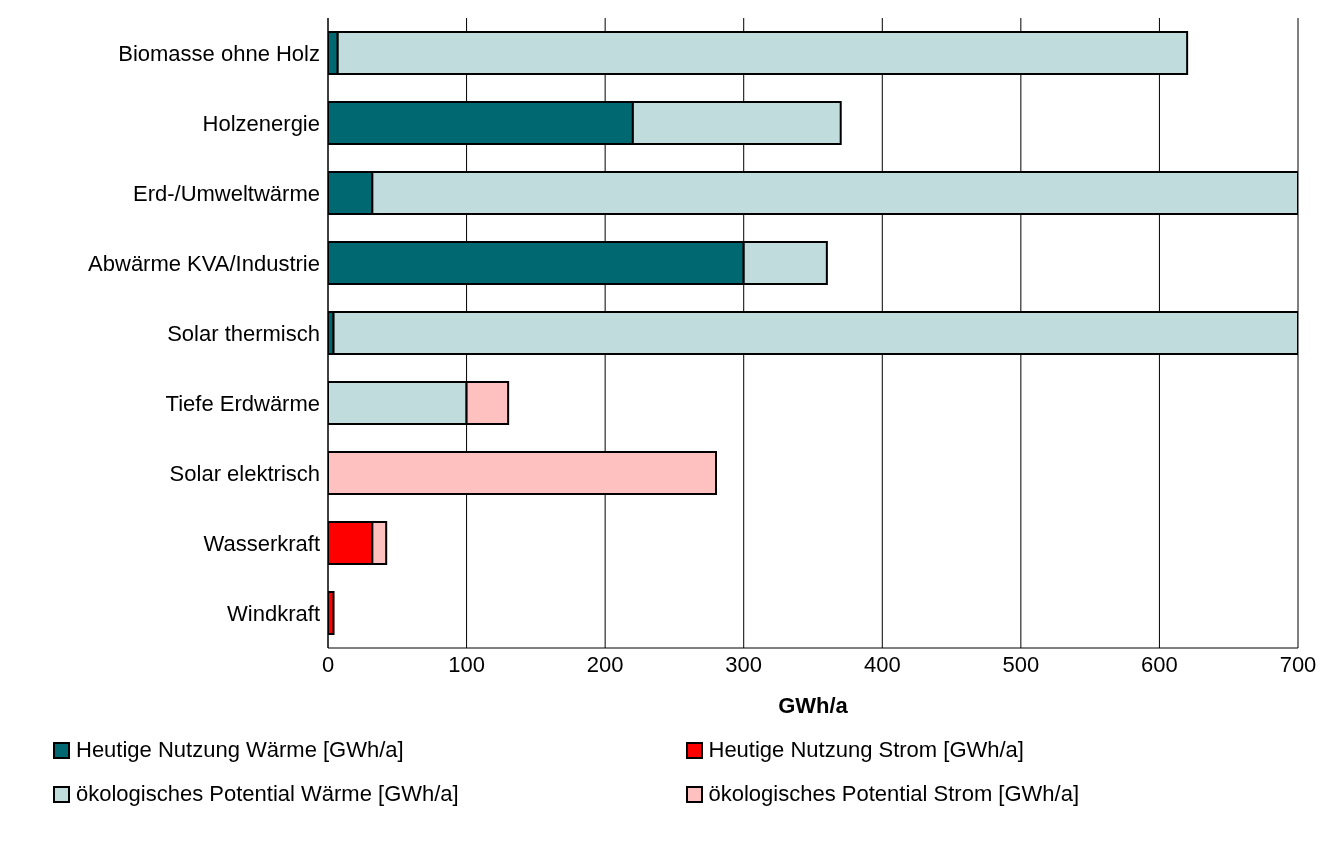 The image size is (1327, 854). Describe the element at coordinates (219, 53) in the screenshot. I see `y-tick-label: Biomasse ohne Holz` at that location.